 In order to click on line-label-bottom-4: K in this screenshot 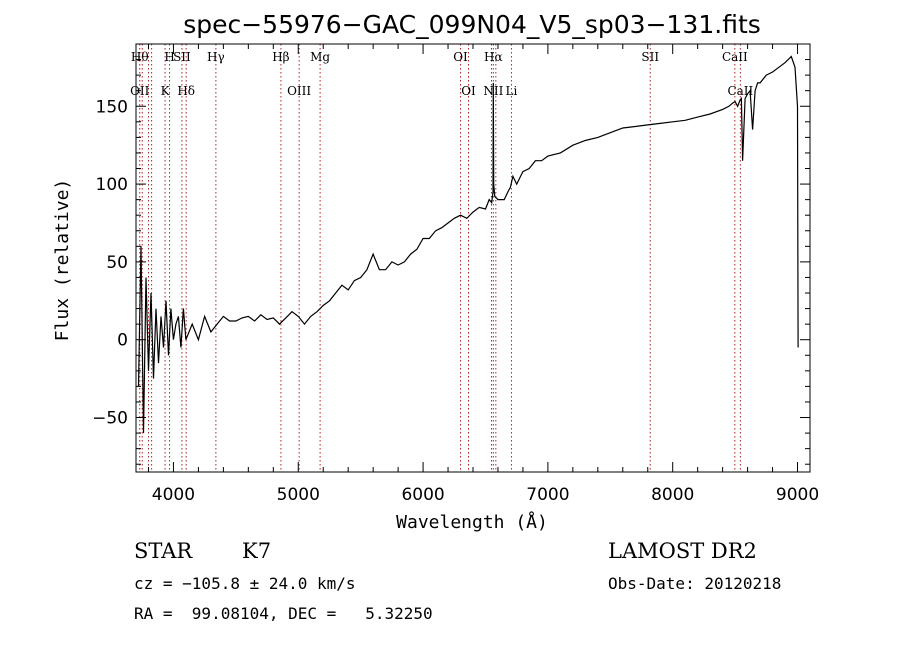, I will do `click(166, 91)`.